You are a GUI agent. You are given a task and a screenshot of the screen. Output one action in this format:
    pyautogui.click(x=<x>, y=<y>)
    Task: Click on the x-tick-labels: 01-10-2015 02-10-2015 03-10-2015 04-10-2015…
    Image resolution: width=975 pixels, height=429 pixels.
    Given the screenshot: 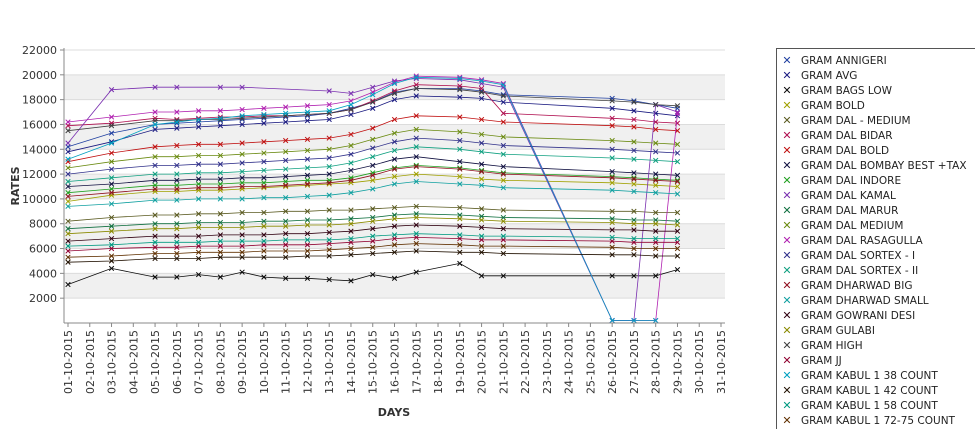 What is the action you would take?
    pyautogui.click(x=395, y=362)
    